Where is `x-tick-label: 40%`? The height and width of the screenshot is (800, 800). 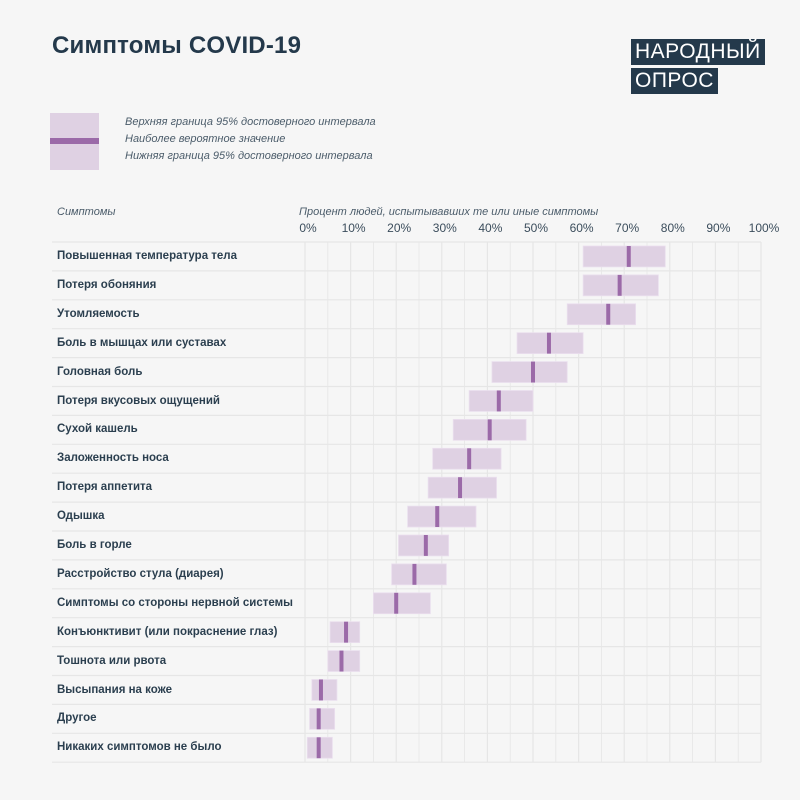 x-tick-label: 40% is located at coordinates (490, 228).